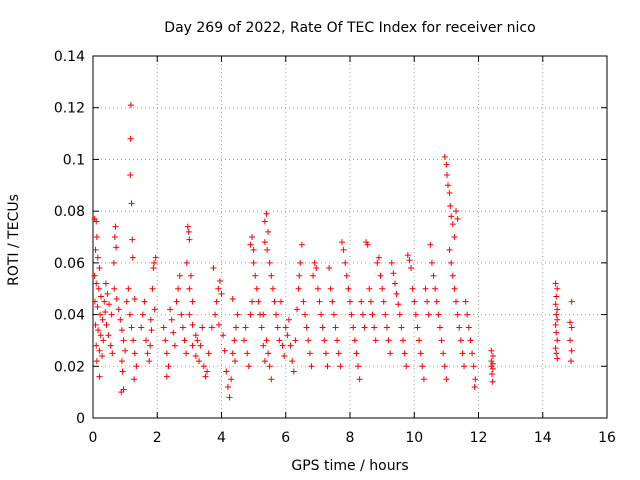 Image resolution: width=640 pixels, height=480 pixels. Describe the element at coordinates (69, 264) in the screenshot. I see `y-tick-label: 0.06` at that location.